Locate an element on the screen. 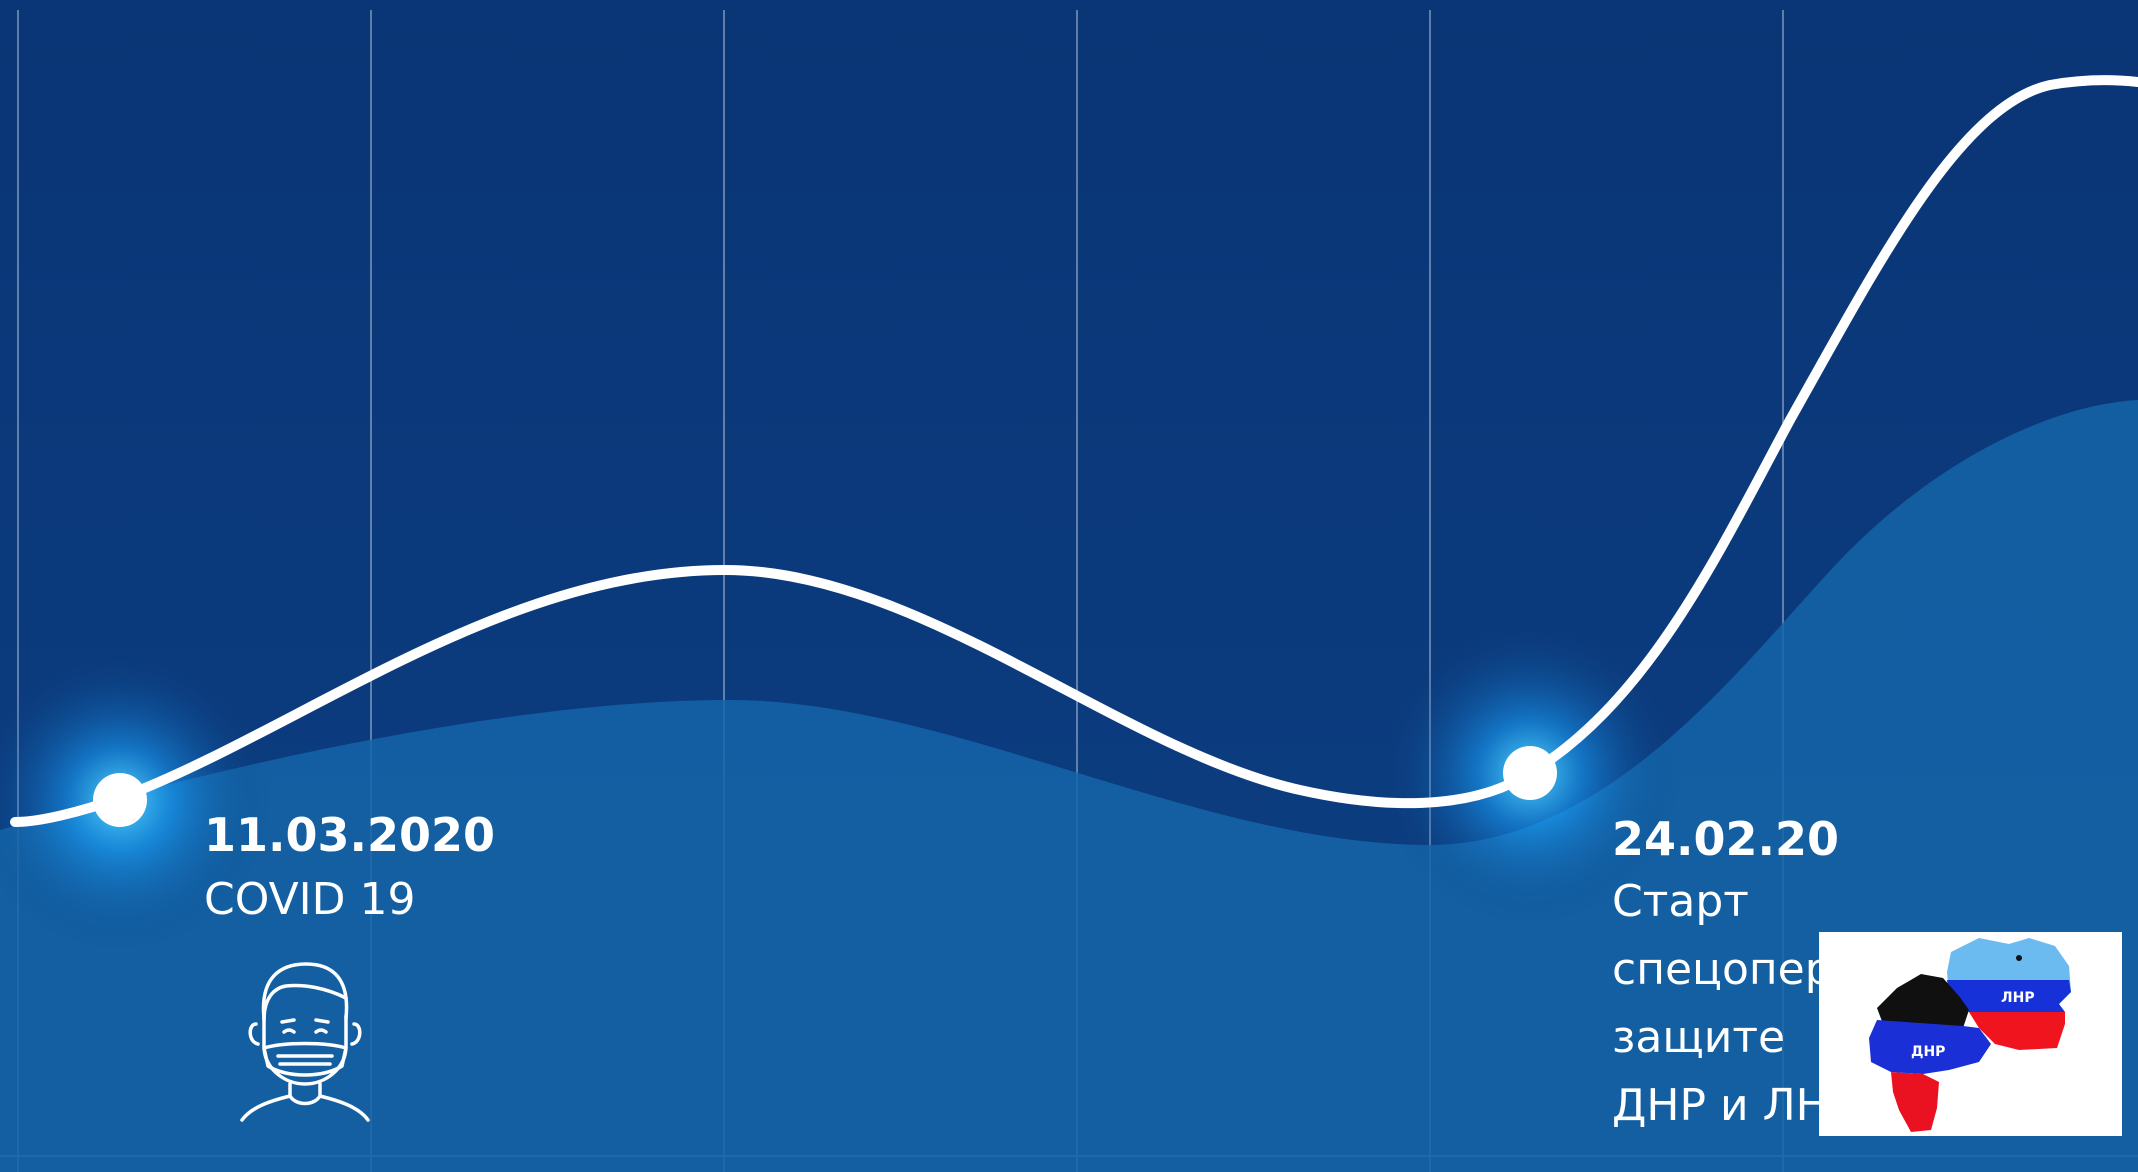 This screenshot has height=1172, width=2138. event-covid: 11.03.2020 COVID 19 is located at coordinates (349, 870).